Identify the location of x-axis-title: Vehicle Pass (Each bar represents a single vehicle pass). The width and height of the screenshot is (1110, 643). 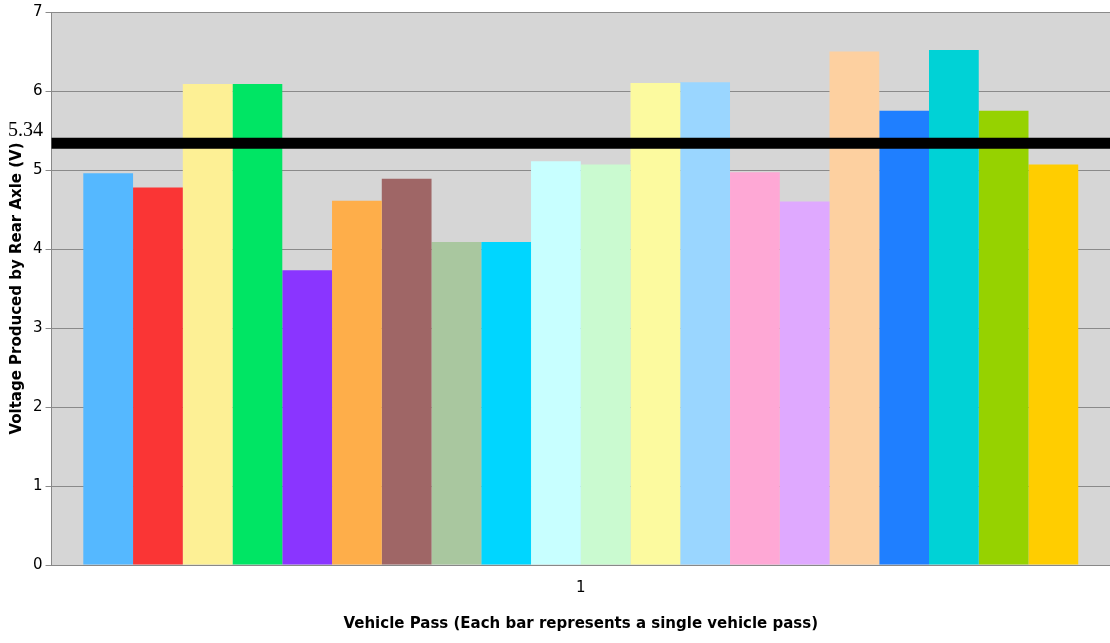
(581, 622).